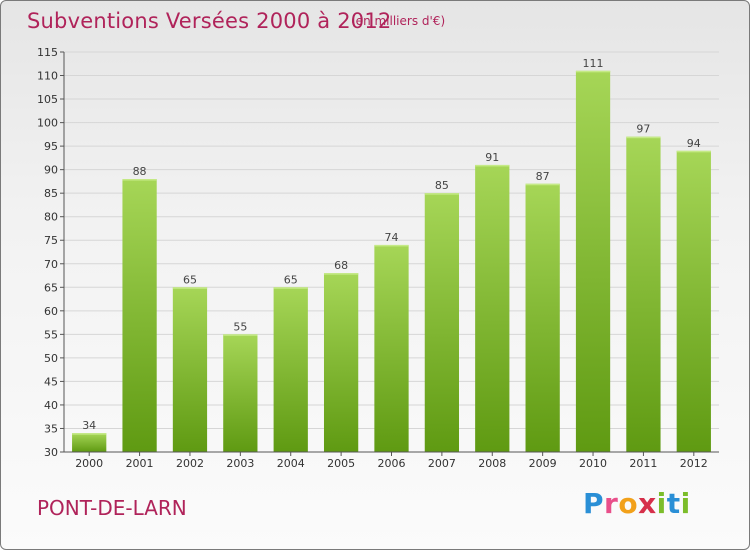 The image size is (750, 550). I want to click on x-tick-label: 2011, so click(643, 463).